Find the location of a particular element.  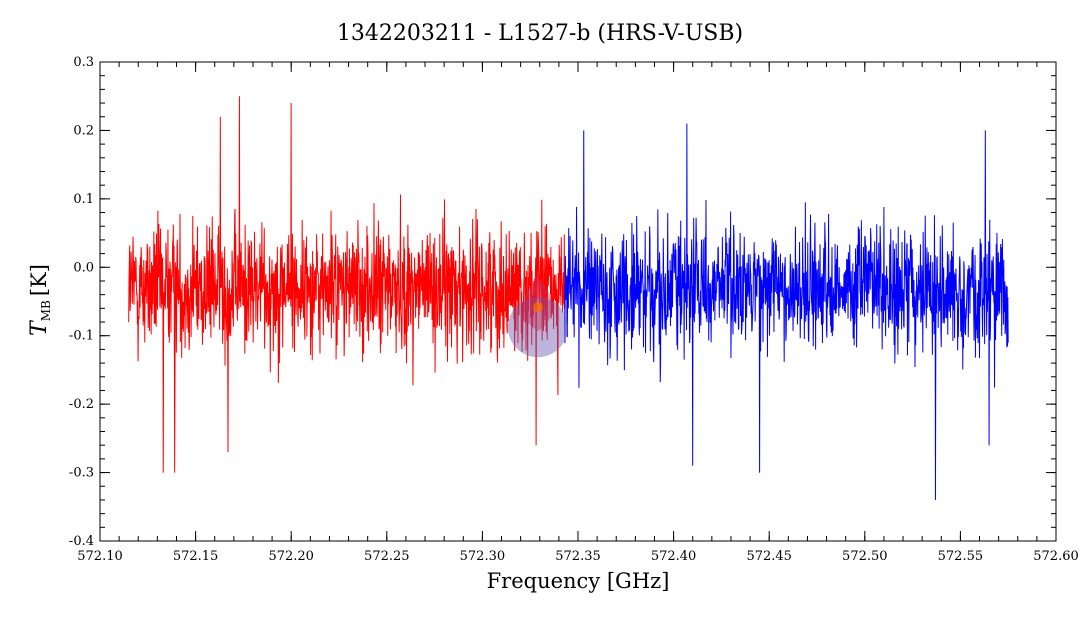

x-tick-label: 572.30 is located at coordinates (483, 556).